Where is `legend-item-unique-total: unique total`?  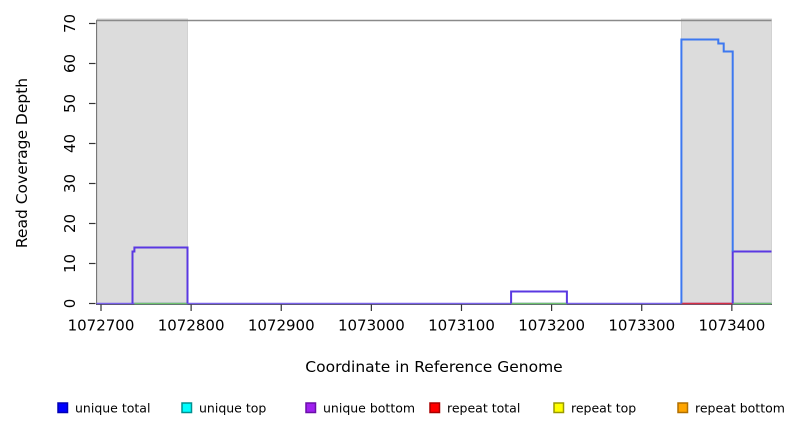 legend-item-unique-total: unique total is located at coordinates (103, 408).